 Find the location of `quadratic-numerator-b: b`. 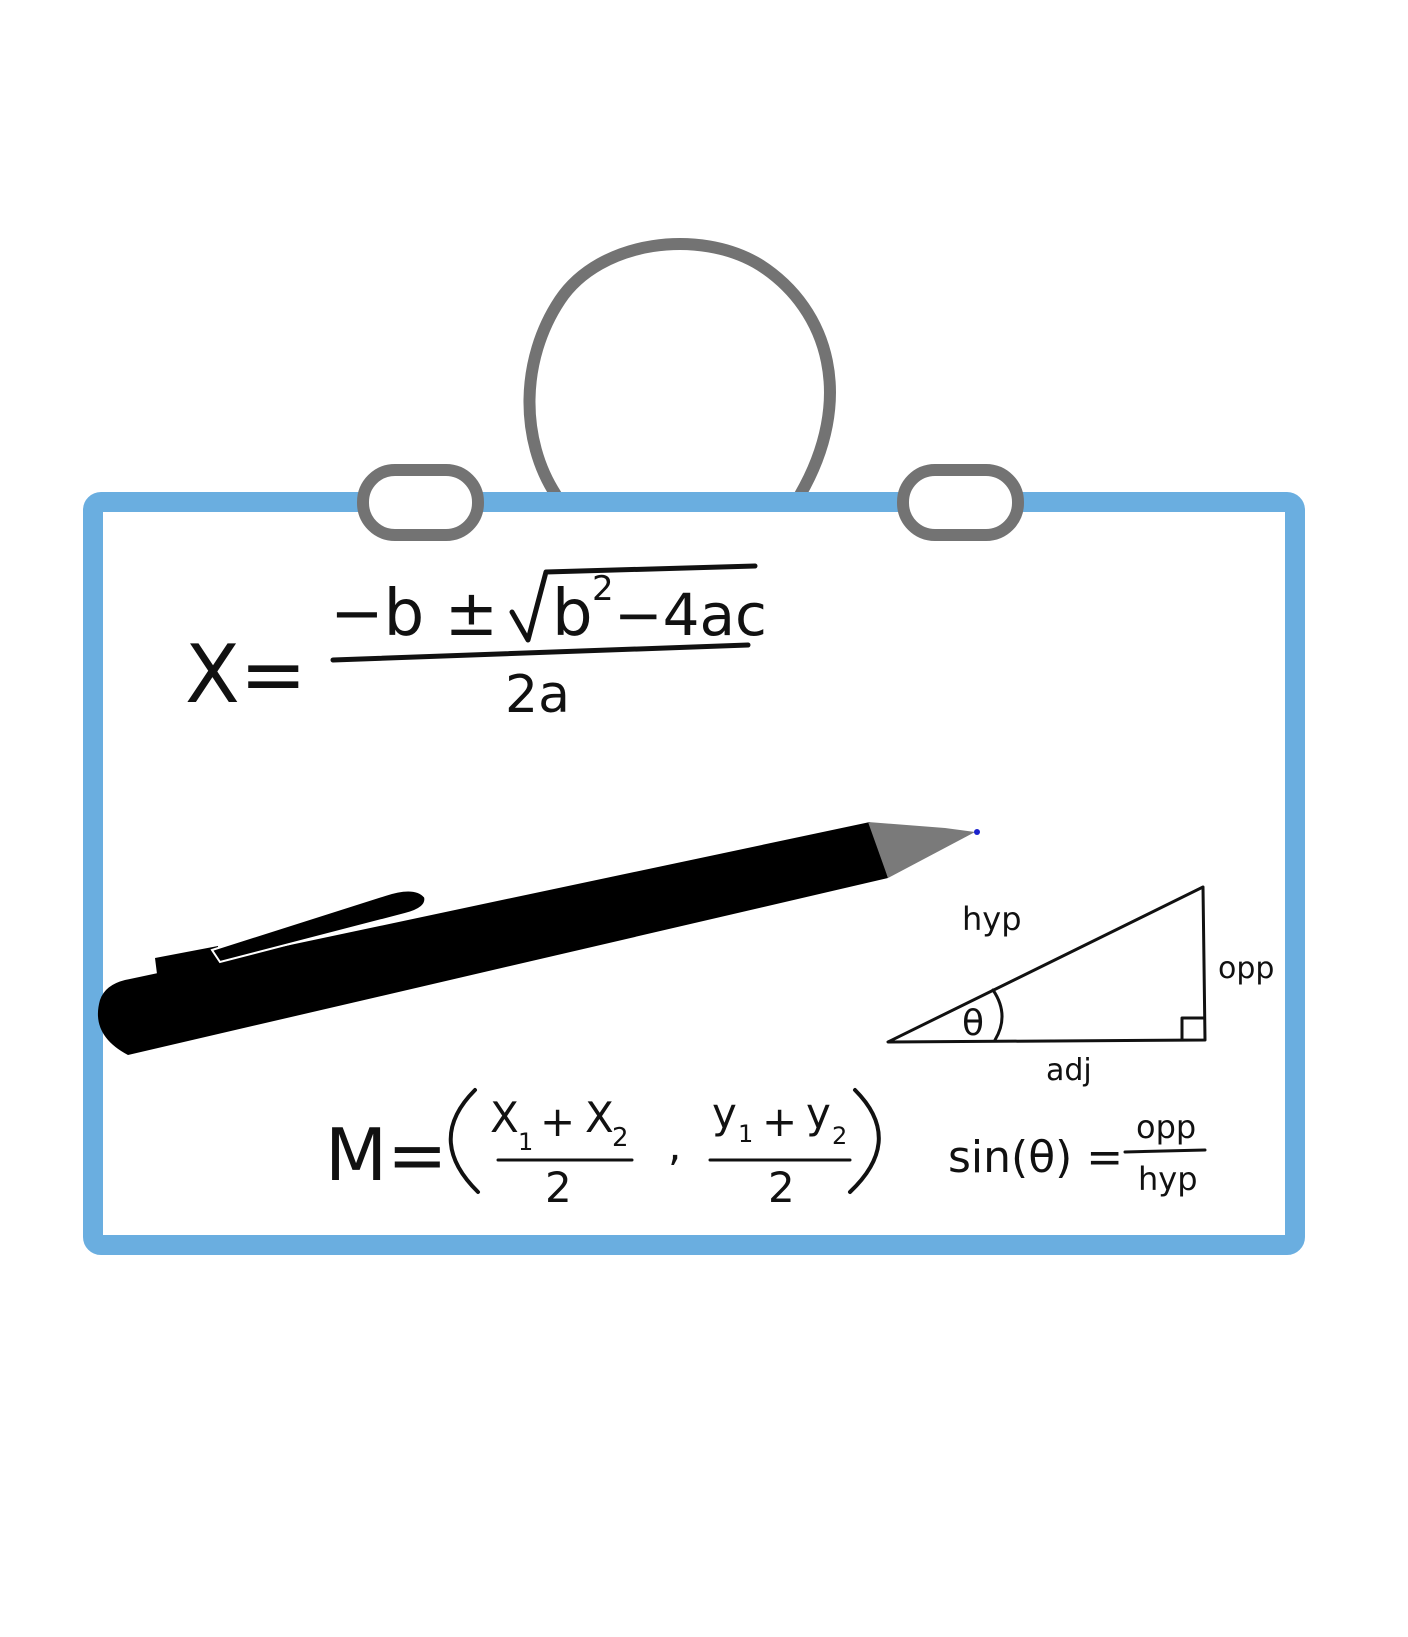

quadratic-numerator-b: b is located at coordinates (572, 614).